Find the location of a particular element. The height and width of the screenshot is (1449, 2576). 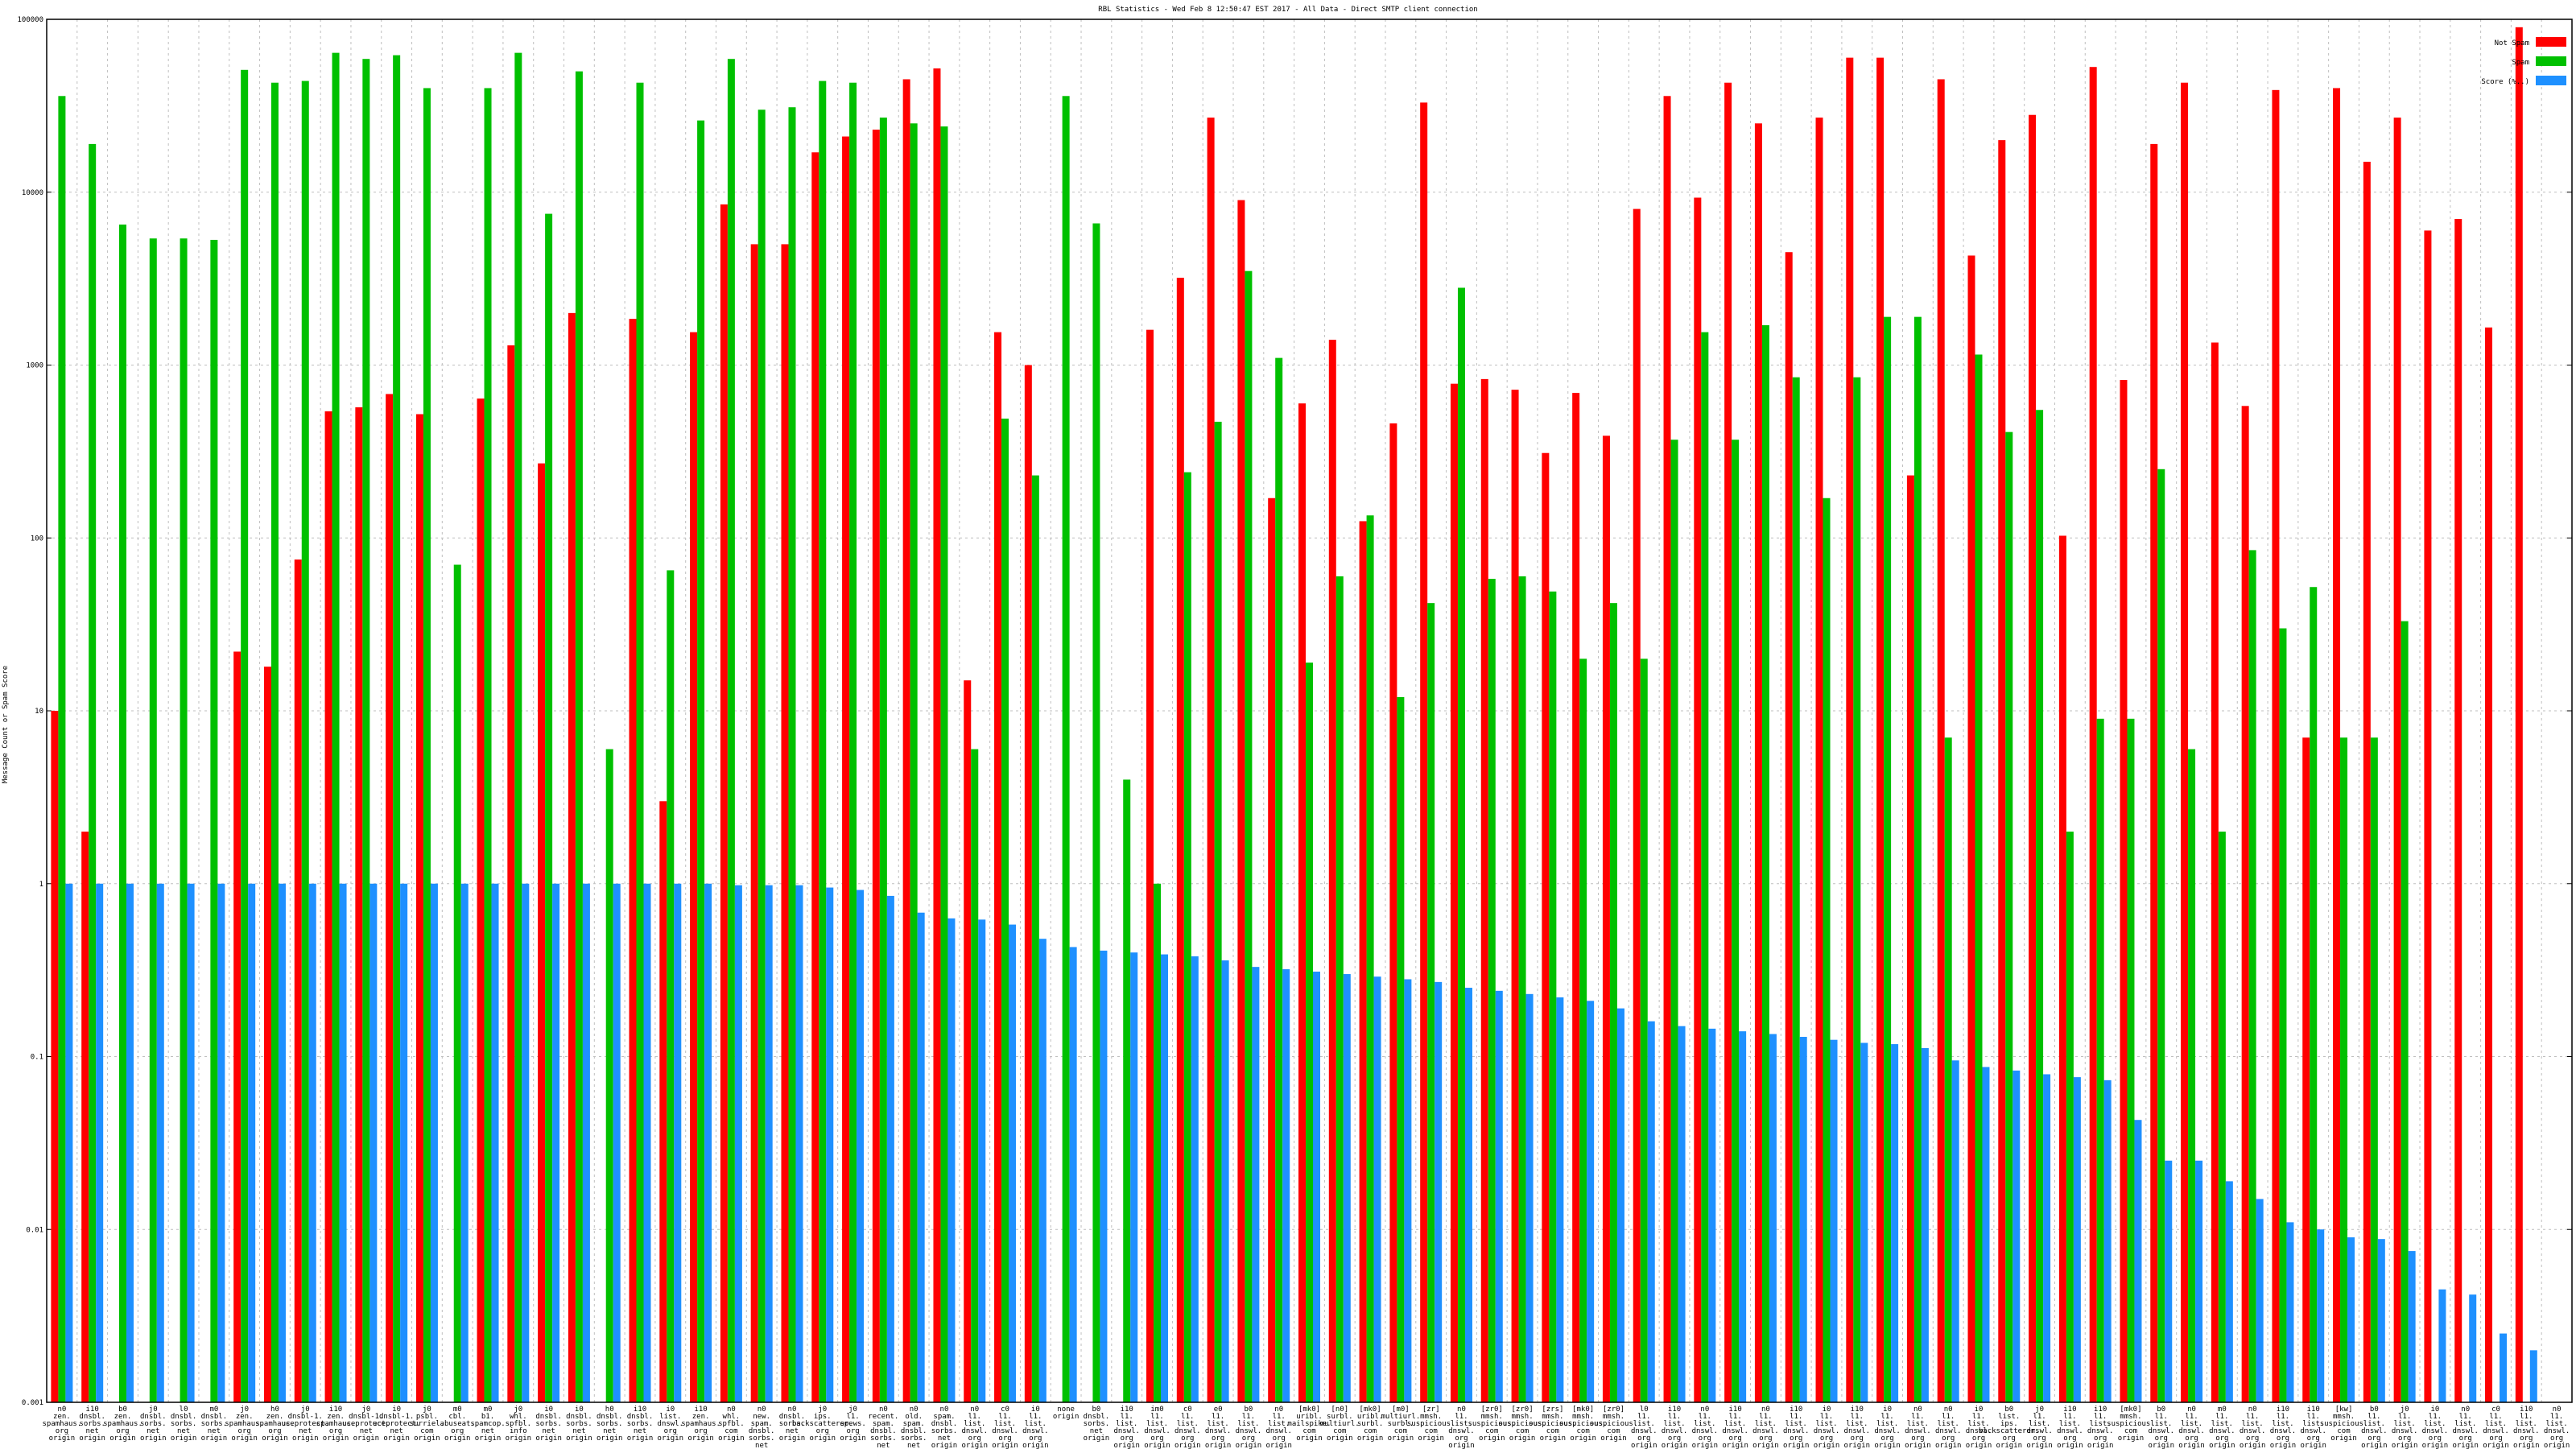

x-tick-label: e0 l1. list. dnswl. org origin is located at coordinates (1218, 1427).